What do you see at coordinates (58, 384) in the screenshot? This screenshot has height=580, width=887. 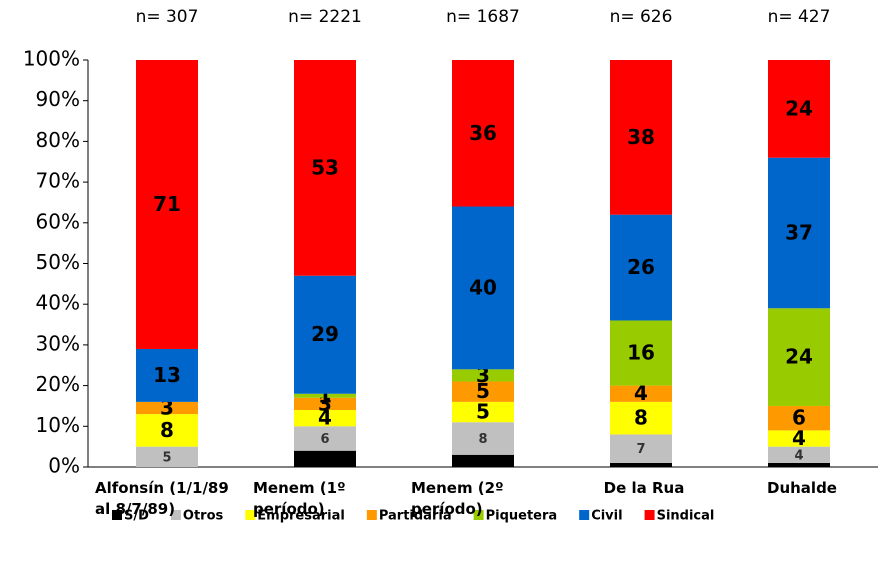 I see `y-tick-label: 20%` at bounding box center [58, 384].